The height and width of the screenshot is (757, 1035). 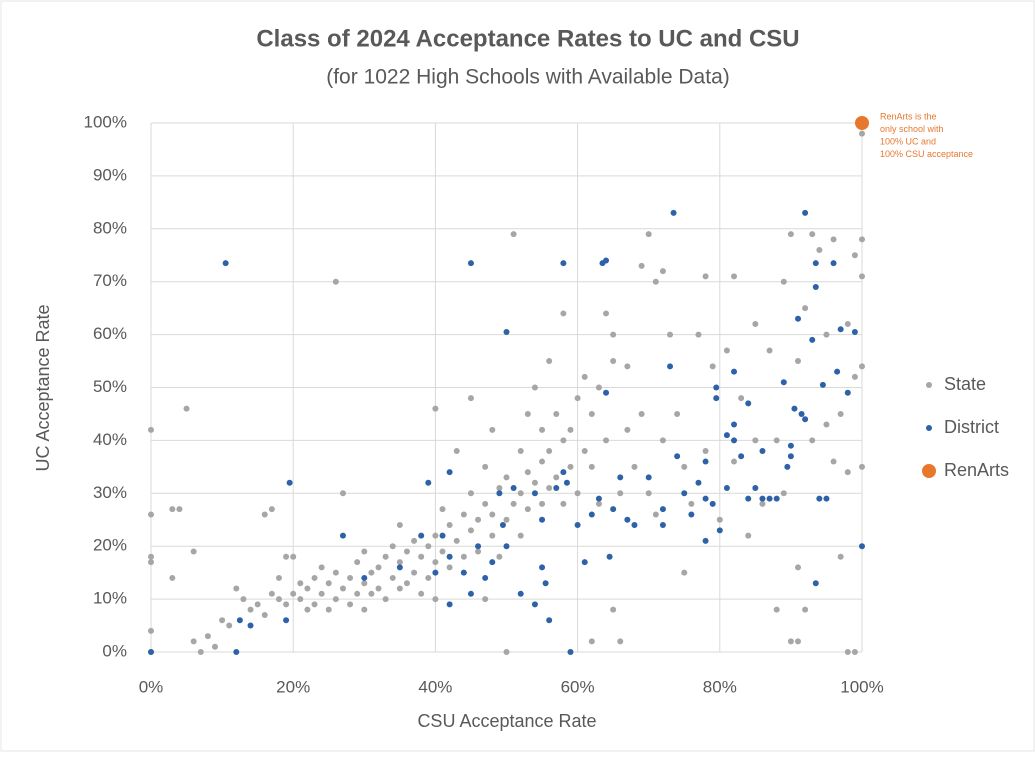 What do you see at coordinates (105, 121) in the screenshot?
I see `y-tick-label: 100%` at bounding box center [105, 121].